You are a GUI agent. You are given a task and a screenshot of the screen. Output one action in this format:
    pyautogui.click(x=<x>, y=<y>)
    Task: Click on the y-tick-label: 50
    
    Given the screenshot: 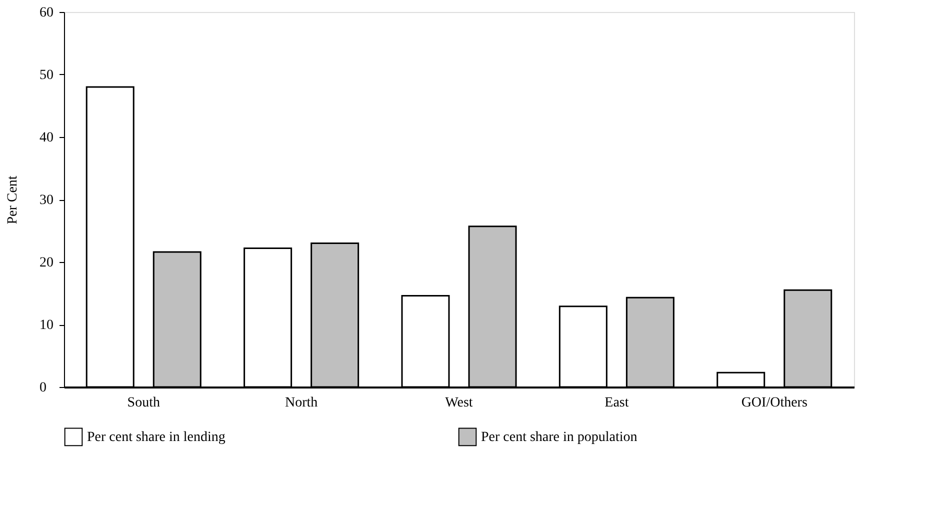 What is the action you would take?
    pyautogui.click(x=47, y=75)
    